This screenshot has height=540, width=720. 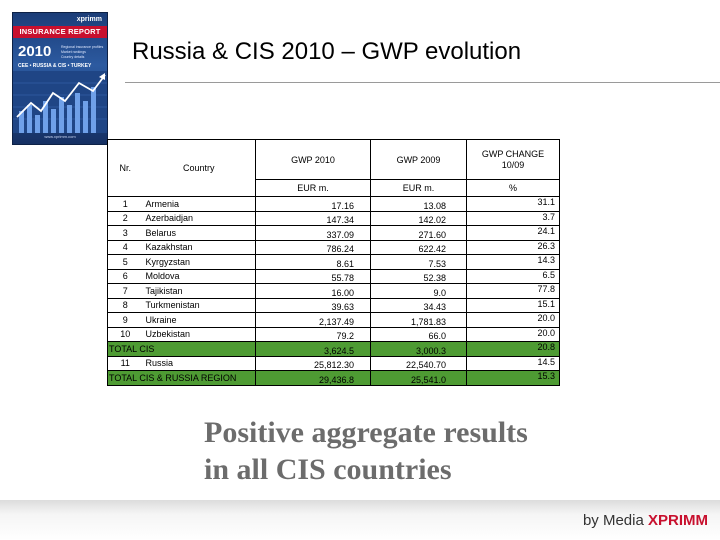 What do you see at coordinates (199, 262) in the screenshot?
I see `cell-country: Kyrgyzstan` at bounding box center [199, 262].